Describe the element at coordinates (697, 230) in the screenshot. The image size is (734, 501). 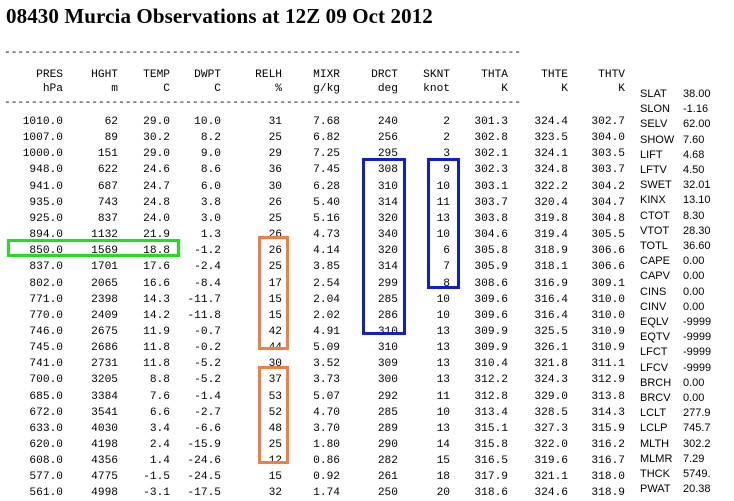
I see `index-value: 28.30` at that location.